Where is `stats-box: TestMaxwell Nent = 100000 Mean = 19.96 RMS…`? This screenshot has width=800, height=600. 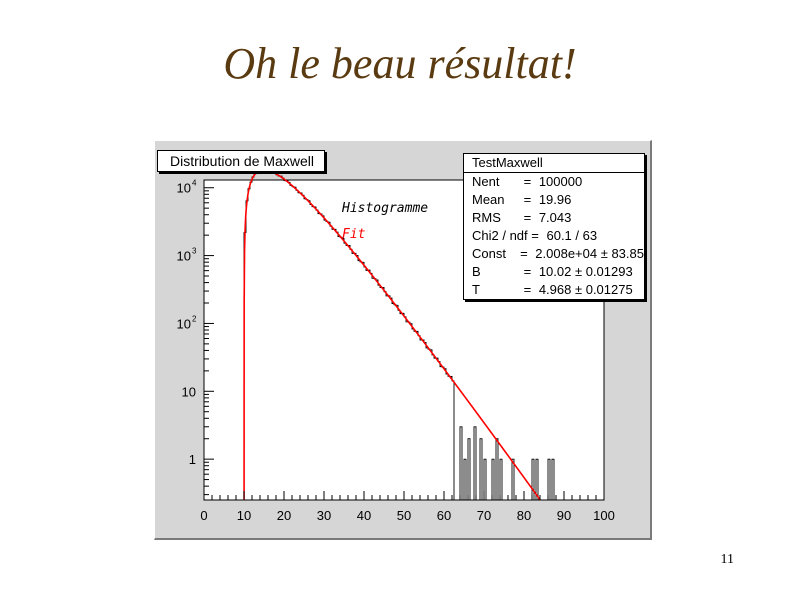 stats-box: TestMaxwell Nent = 100000 Mean = 19.96 RMS… is located at coordinates (554, 226).